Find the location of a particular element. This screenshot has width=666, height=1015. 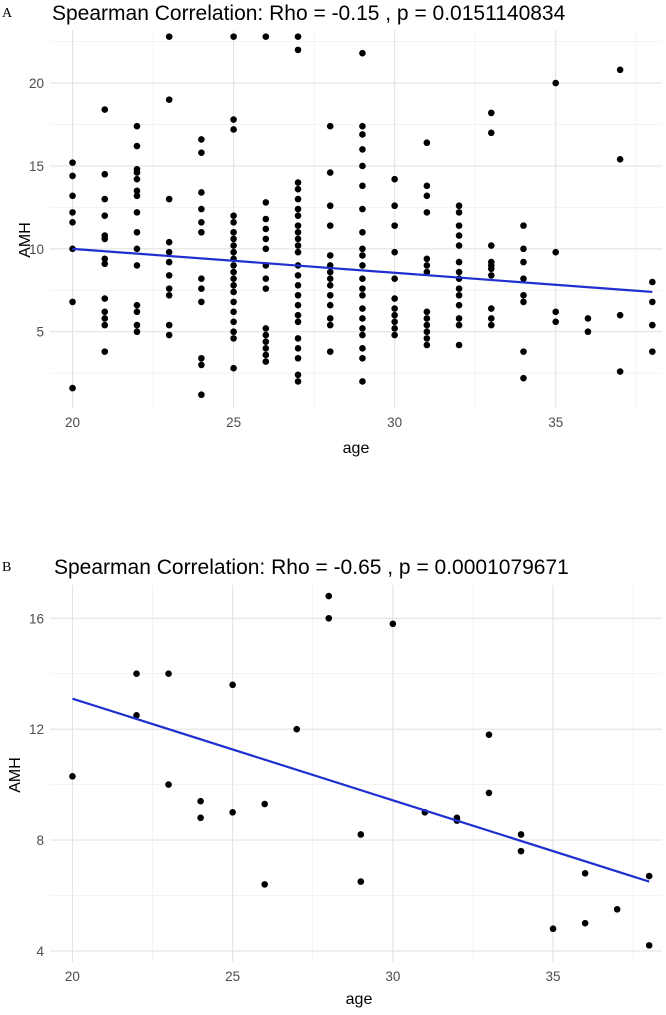

panel-a-x-tick-label: 20 is located at coordinates (72, 422).